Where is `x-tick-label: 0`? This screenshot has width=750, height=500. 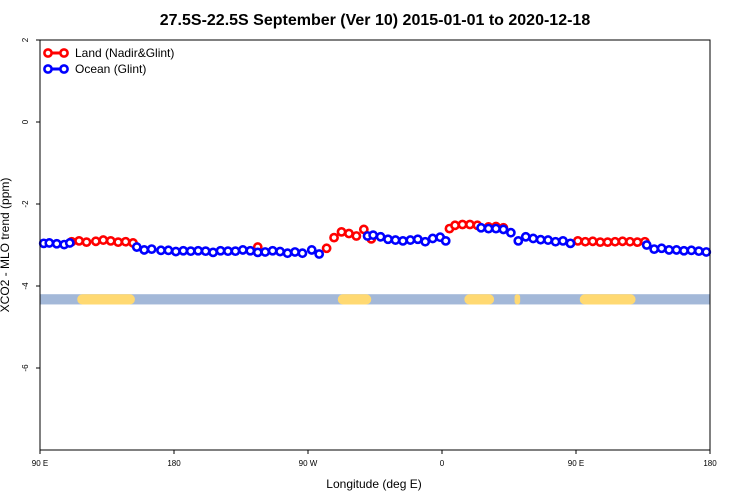 x-tick-label: 0 is located at coordinates (442, 463).